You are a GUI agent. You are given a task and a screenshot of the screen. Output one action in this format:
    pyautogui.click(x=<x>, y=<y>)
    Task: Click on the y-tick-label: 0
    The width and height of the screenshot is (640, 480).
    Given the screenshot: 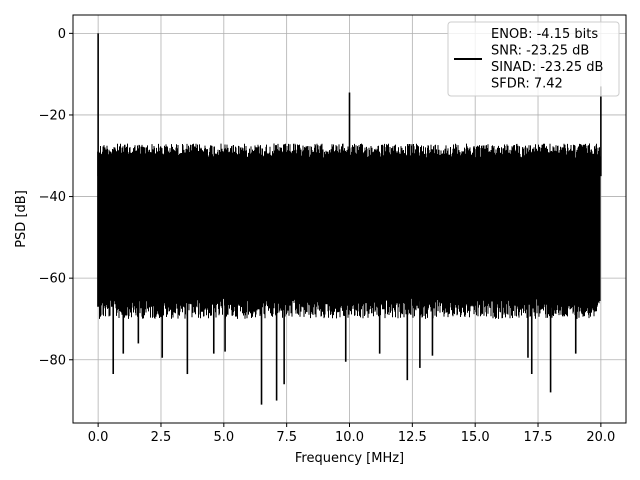 What is the action you would take?
    pyautogui.click(x=62, y=34)
    